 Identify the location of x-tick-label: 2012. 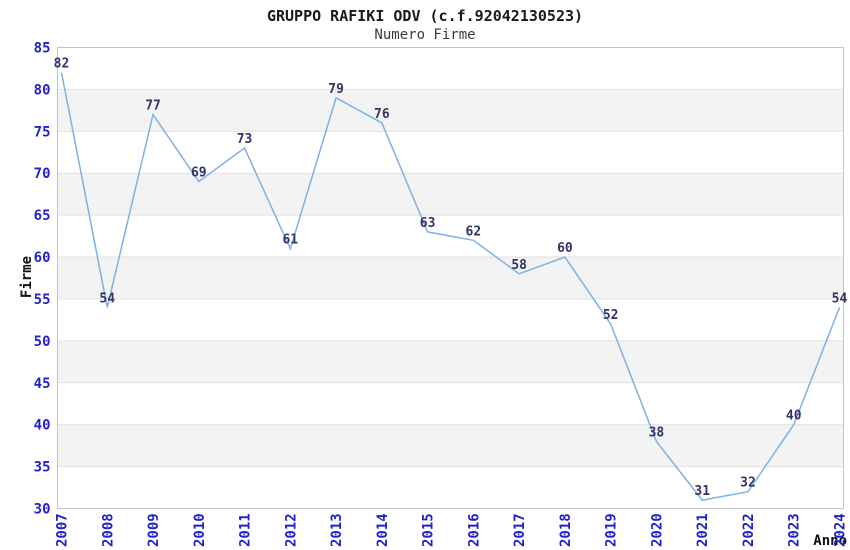
(291, 530).